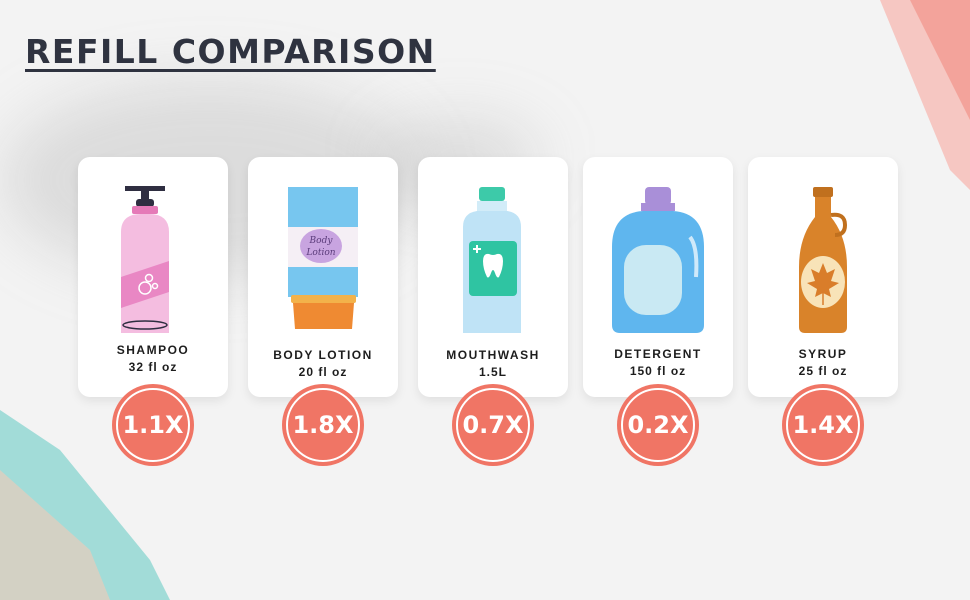  I want to click on refill-ratio-badge: 1.4X, so click(823, 425).